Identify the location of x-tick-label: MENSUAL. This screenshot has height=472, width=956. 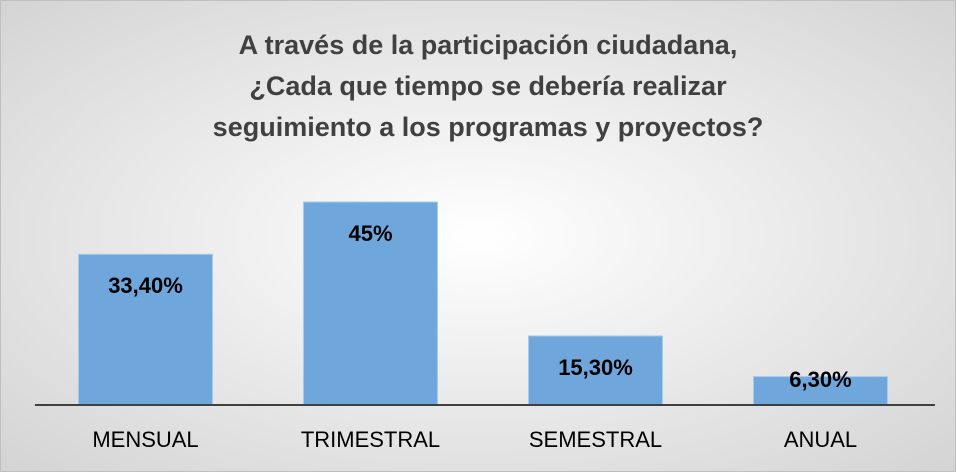
(145, 439).